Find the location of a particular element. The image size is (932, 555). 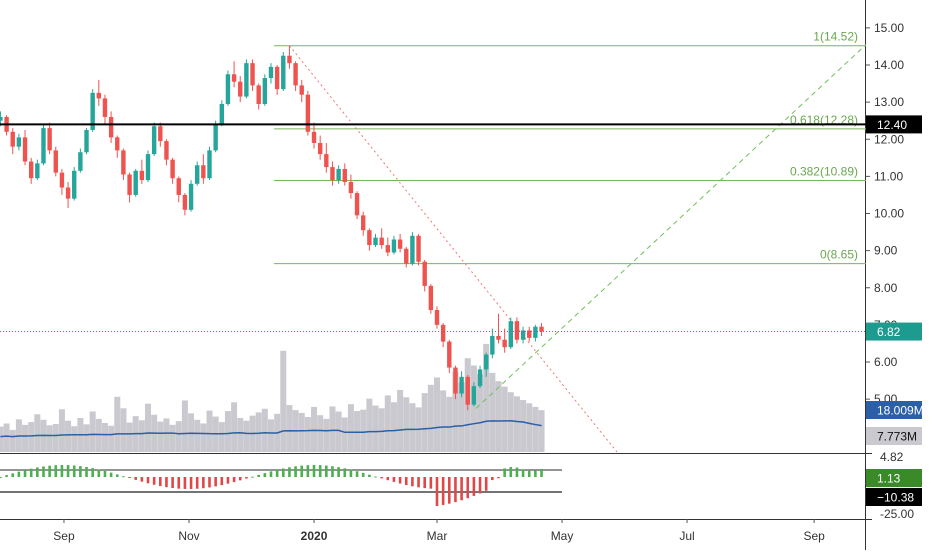

price-tick-label: 8.00 is located at coordinates (886, 288).